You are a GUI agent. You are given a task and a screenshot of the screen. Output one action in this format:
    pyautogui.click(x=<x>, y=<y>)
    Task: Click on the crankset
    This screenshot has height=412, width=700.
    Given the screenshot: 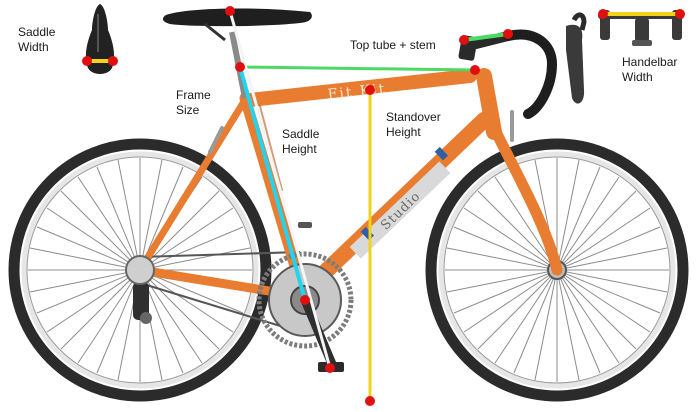 What is the action you would take?
    pyautogui.click(x=305, y=311)
    